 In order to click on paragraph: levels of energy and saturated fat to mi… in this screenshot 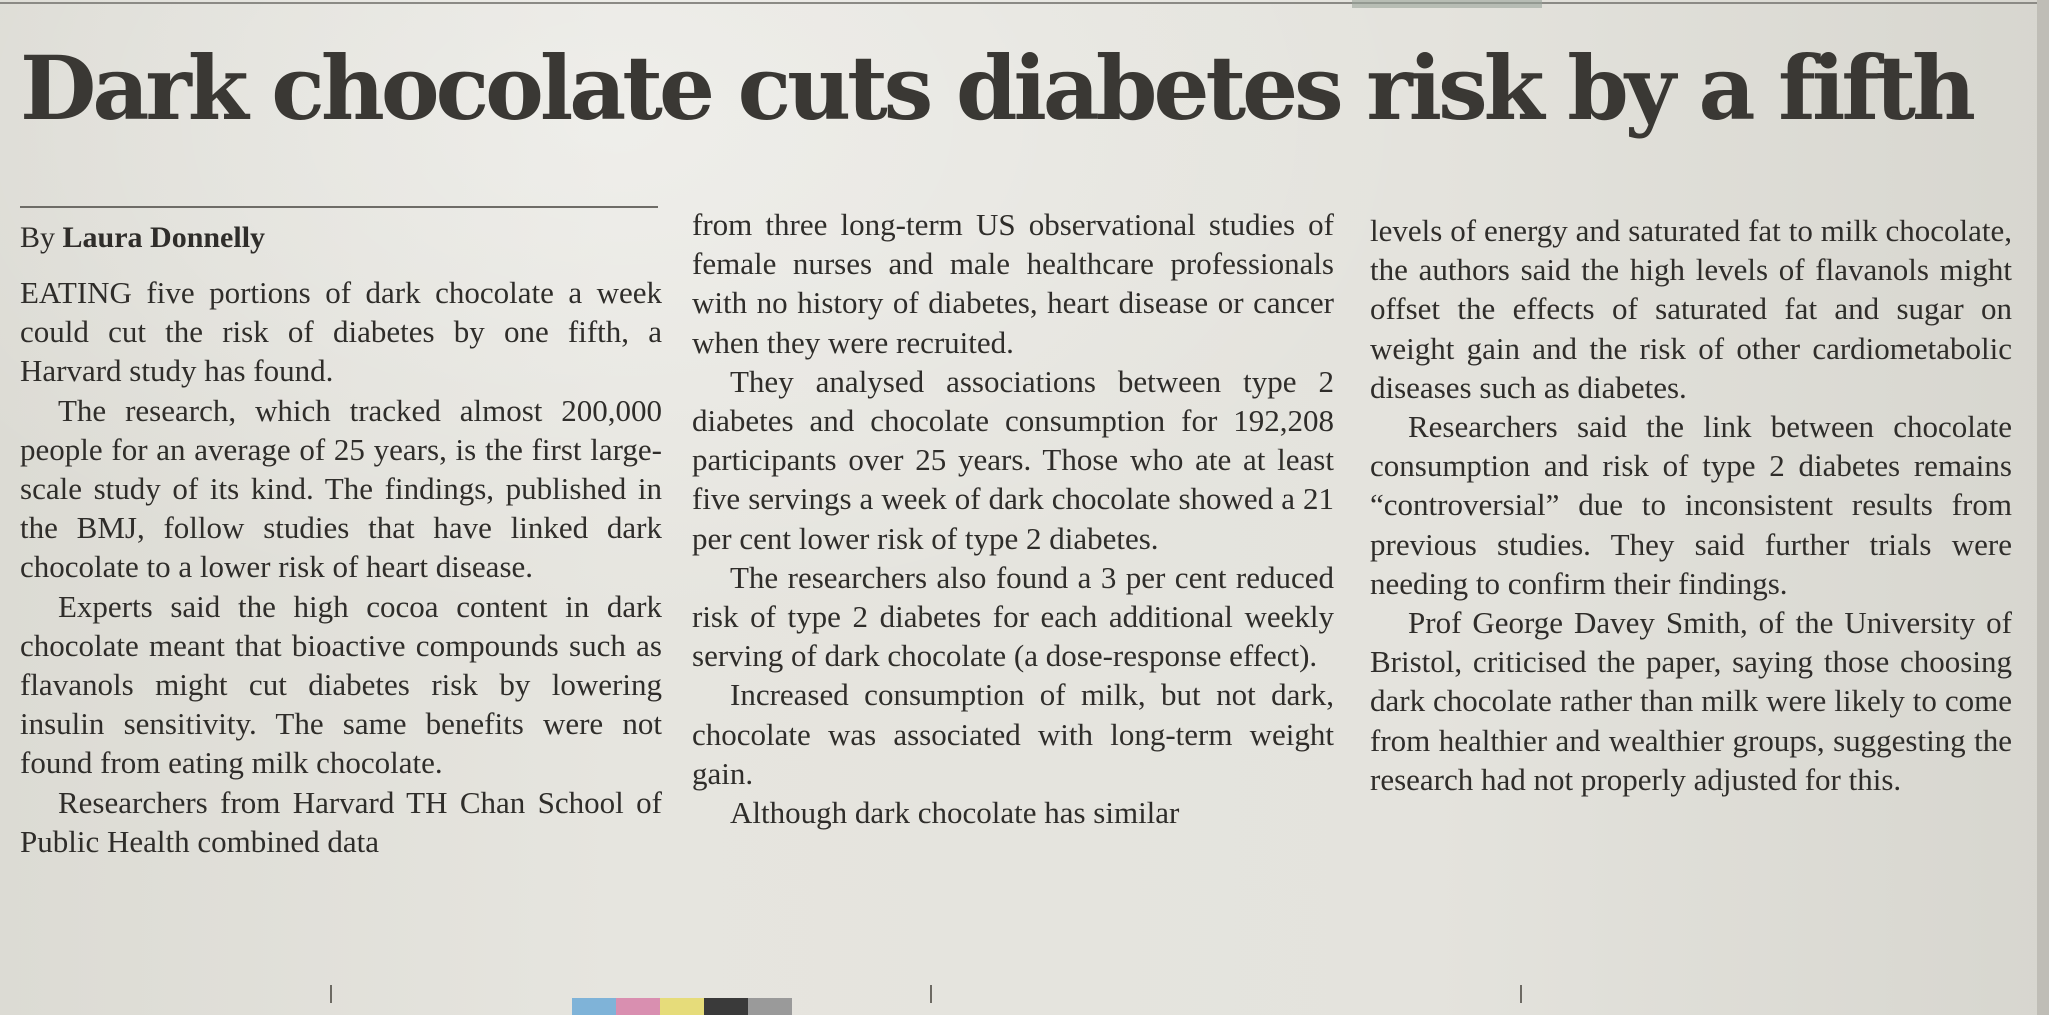, I will do `click(1691, 309)`.